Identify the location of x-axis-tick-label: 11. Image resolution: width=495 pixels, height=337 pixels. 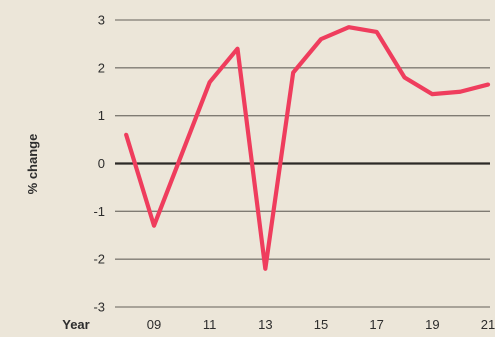
(210, 324).